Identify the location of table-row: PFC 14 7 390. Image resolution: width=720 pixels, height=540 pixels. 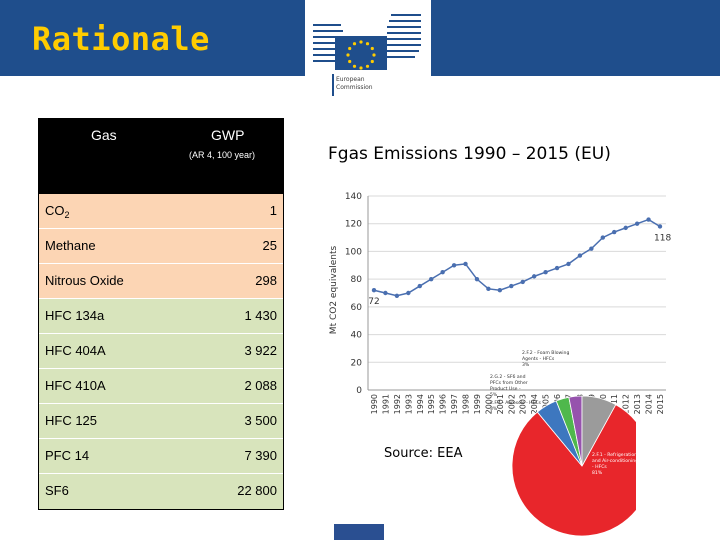
(161, 456).